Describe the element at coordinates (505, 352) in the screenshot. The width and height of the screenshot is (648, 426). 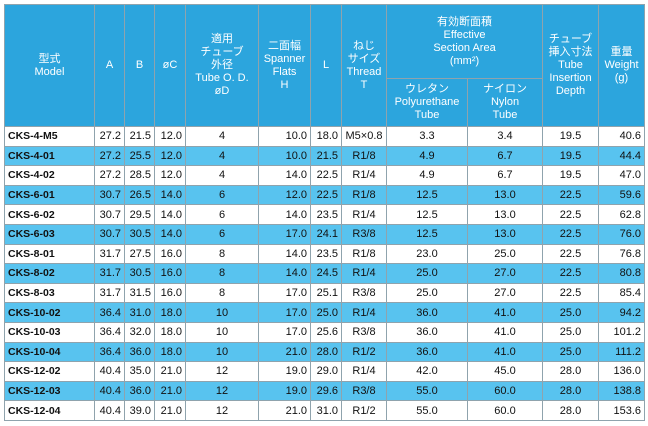
I see `data-cell: 41.0` at that location.